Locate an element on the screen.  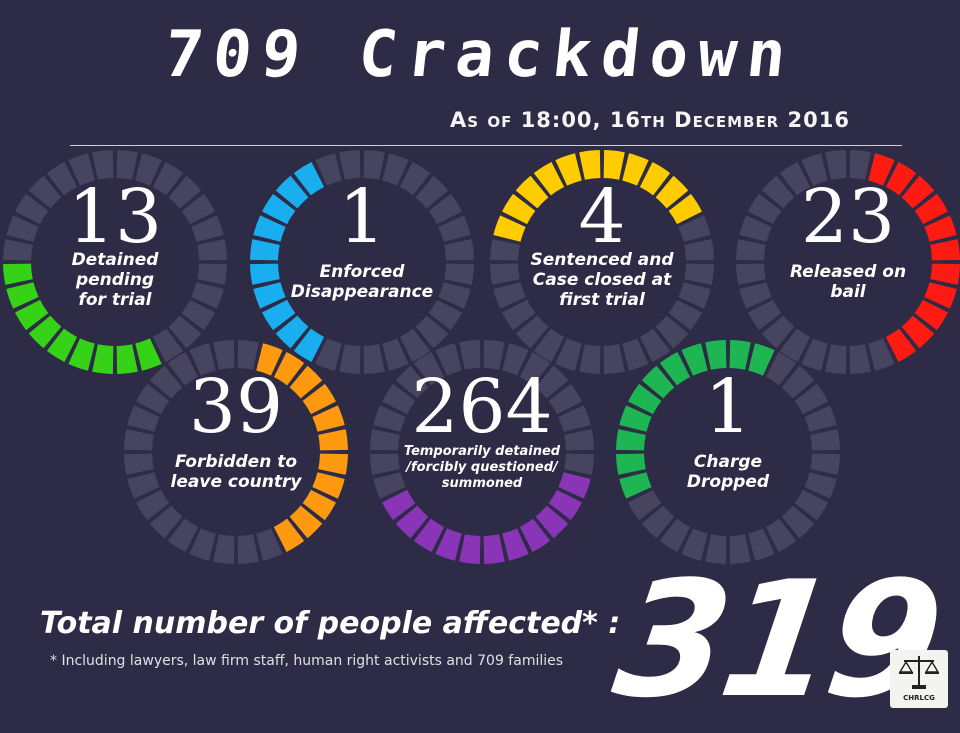
stat-value: 23 is located at coordinates (848, 217).